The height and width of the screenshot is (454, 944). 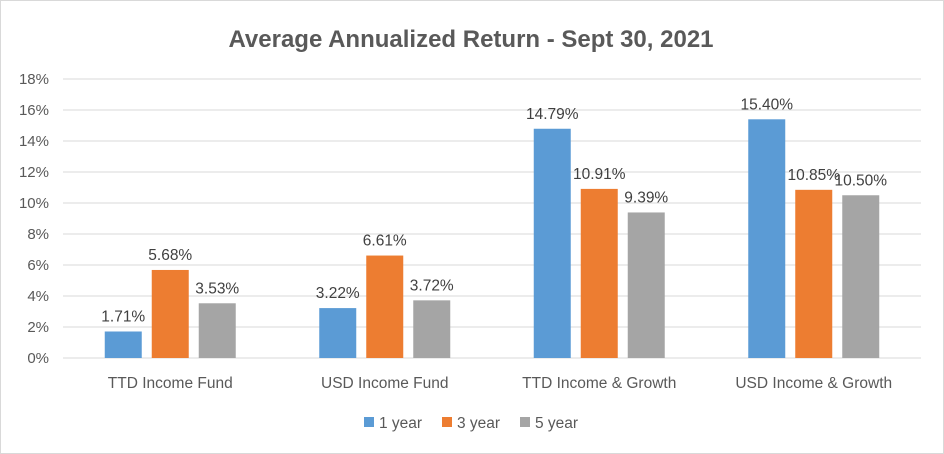 I want to click on legend: 1 year 3 year 5 year, so click(x=471, y=423).